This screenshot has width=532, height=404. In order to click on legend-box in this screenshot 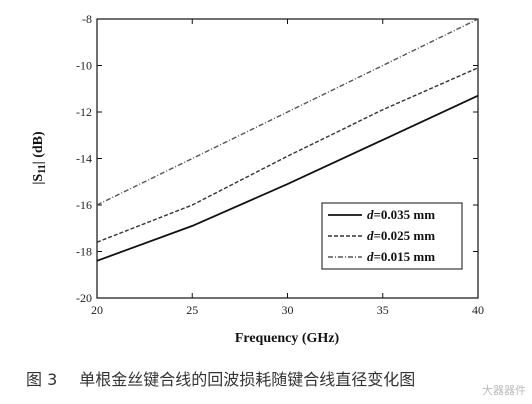, I will do `click(392, 236)`.